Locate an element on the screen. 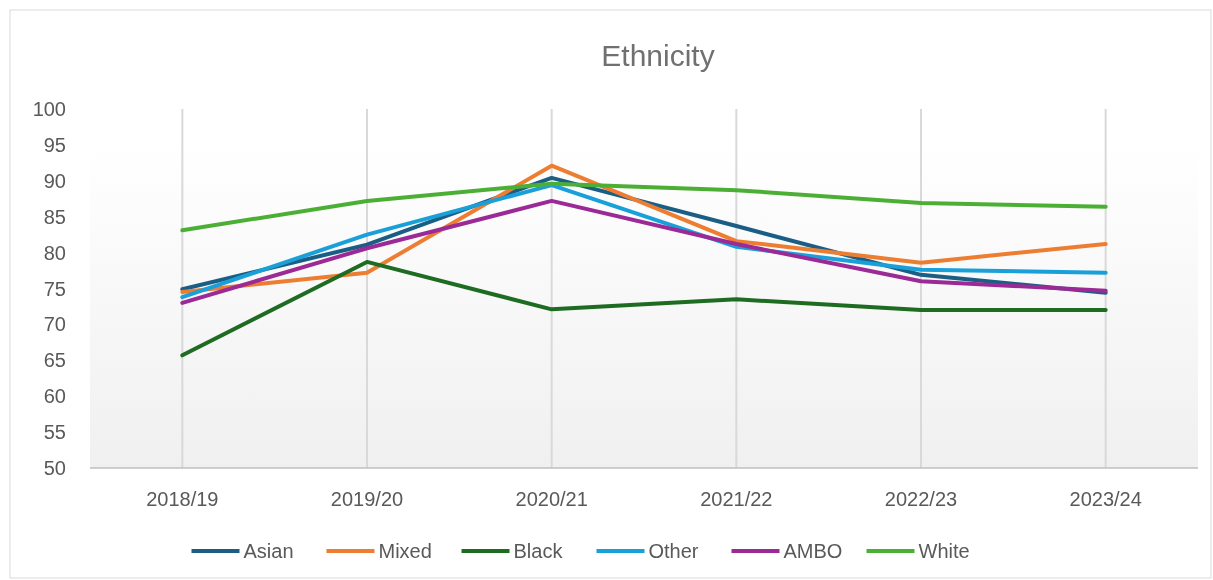 The height and width of the screenshot is (580, 1213). y-tick-label: 95 is located at coordinates (54, 144).